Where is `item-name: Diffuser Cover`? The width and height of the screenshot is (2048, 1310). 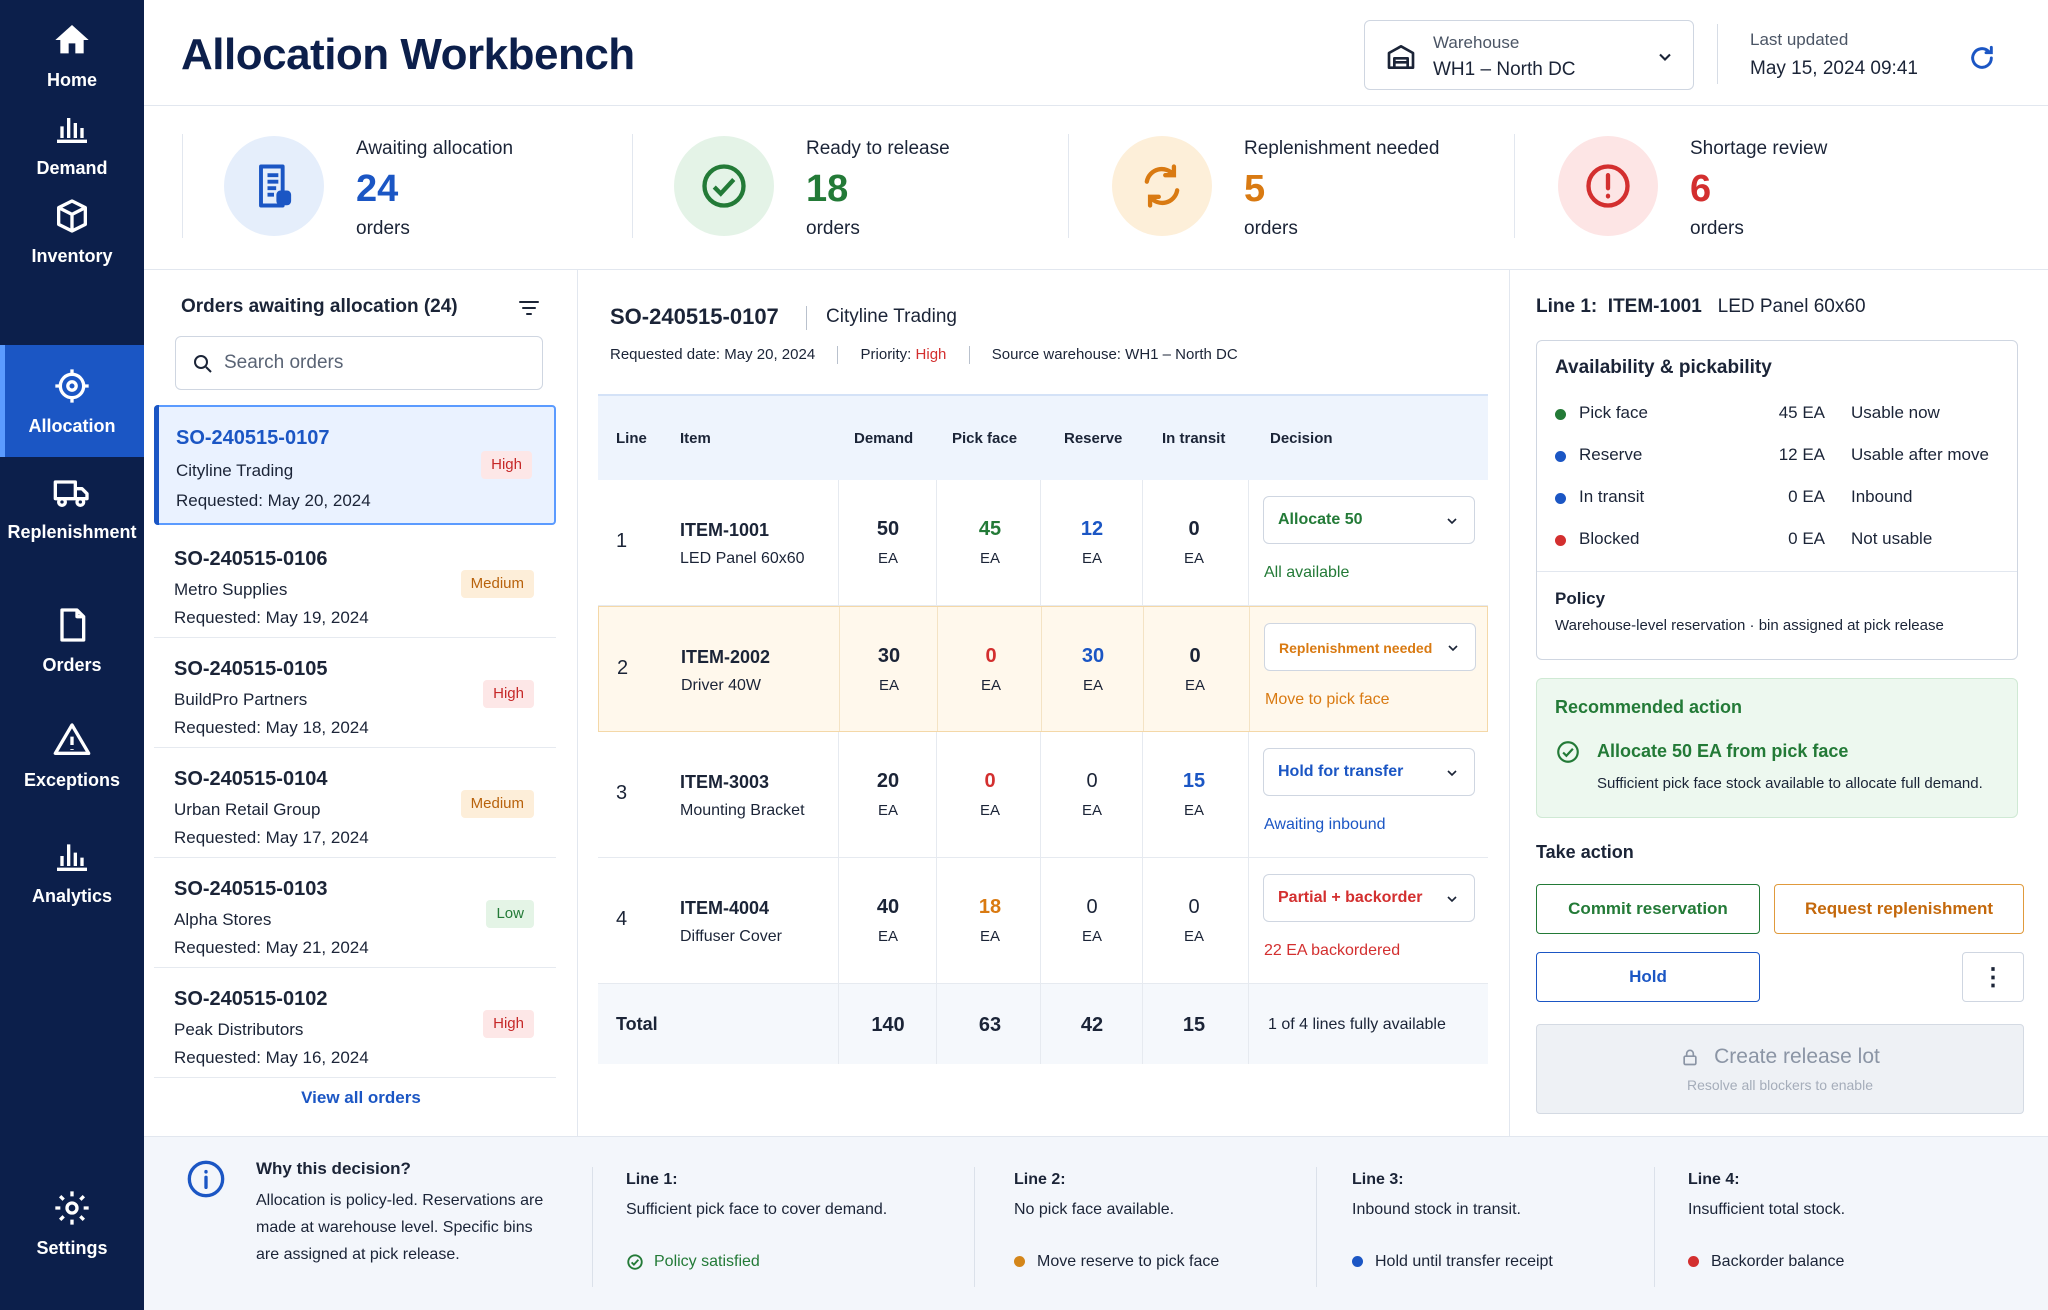
item-name: Diffuser Cover is located at coordinates (731, 936).